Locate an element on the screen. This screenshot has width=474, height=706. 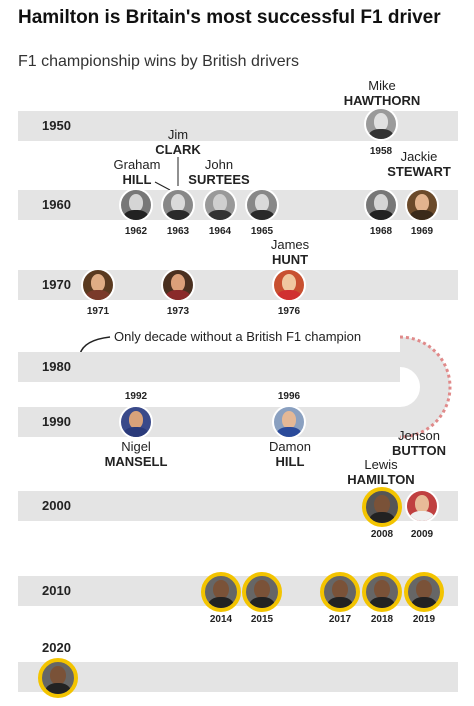
driver-name-surtees: John SURTEES is located at coordinates (219, 172).